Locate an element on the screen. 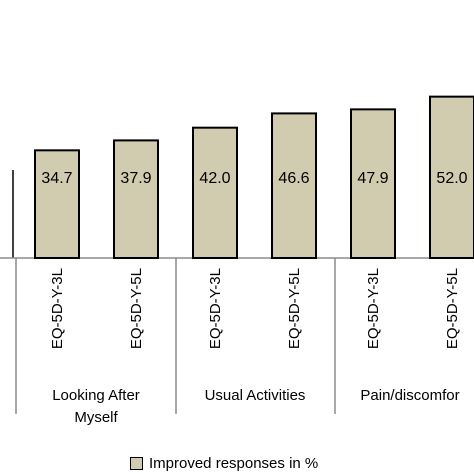  data-label: 42.0 is located at coordinates (214, 178).